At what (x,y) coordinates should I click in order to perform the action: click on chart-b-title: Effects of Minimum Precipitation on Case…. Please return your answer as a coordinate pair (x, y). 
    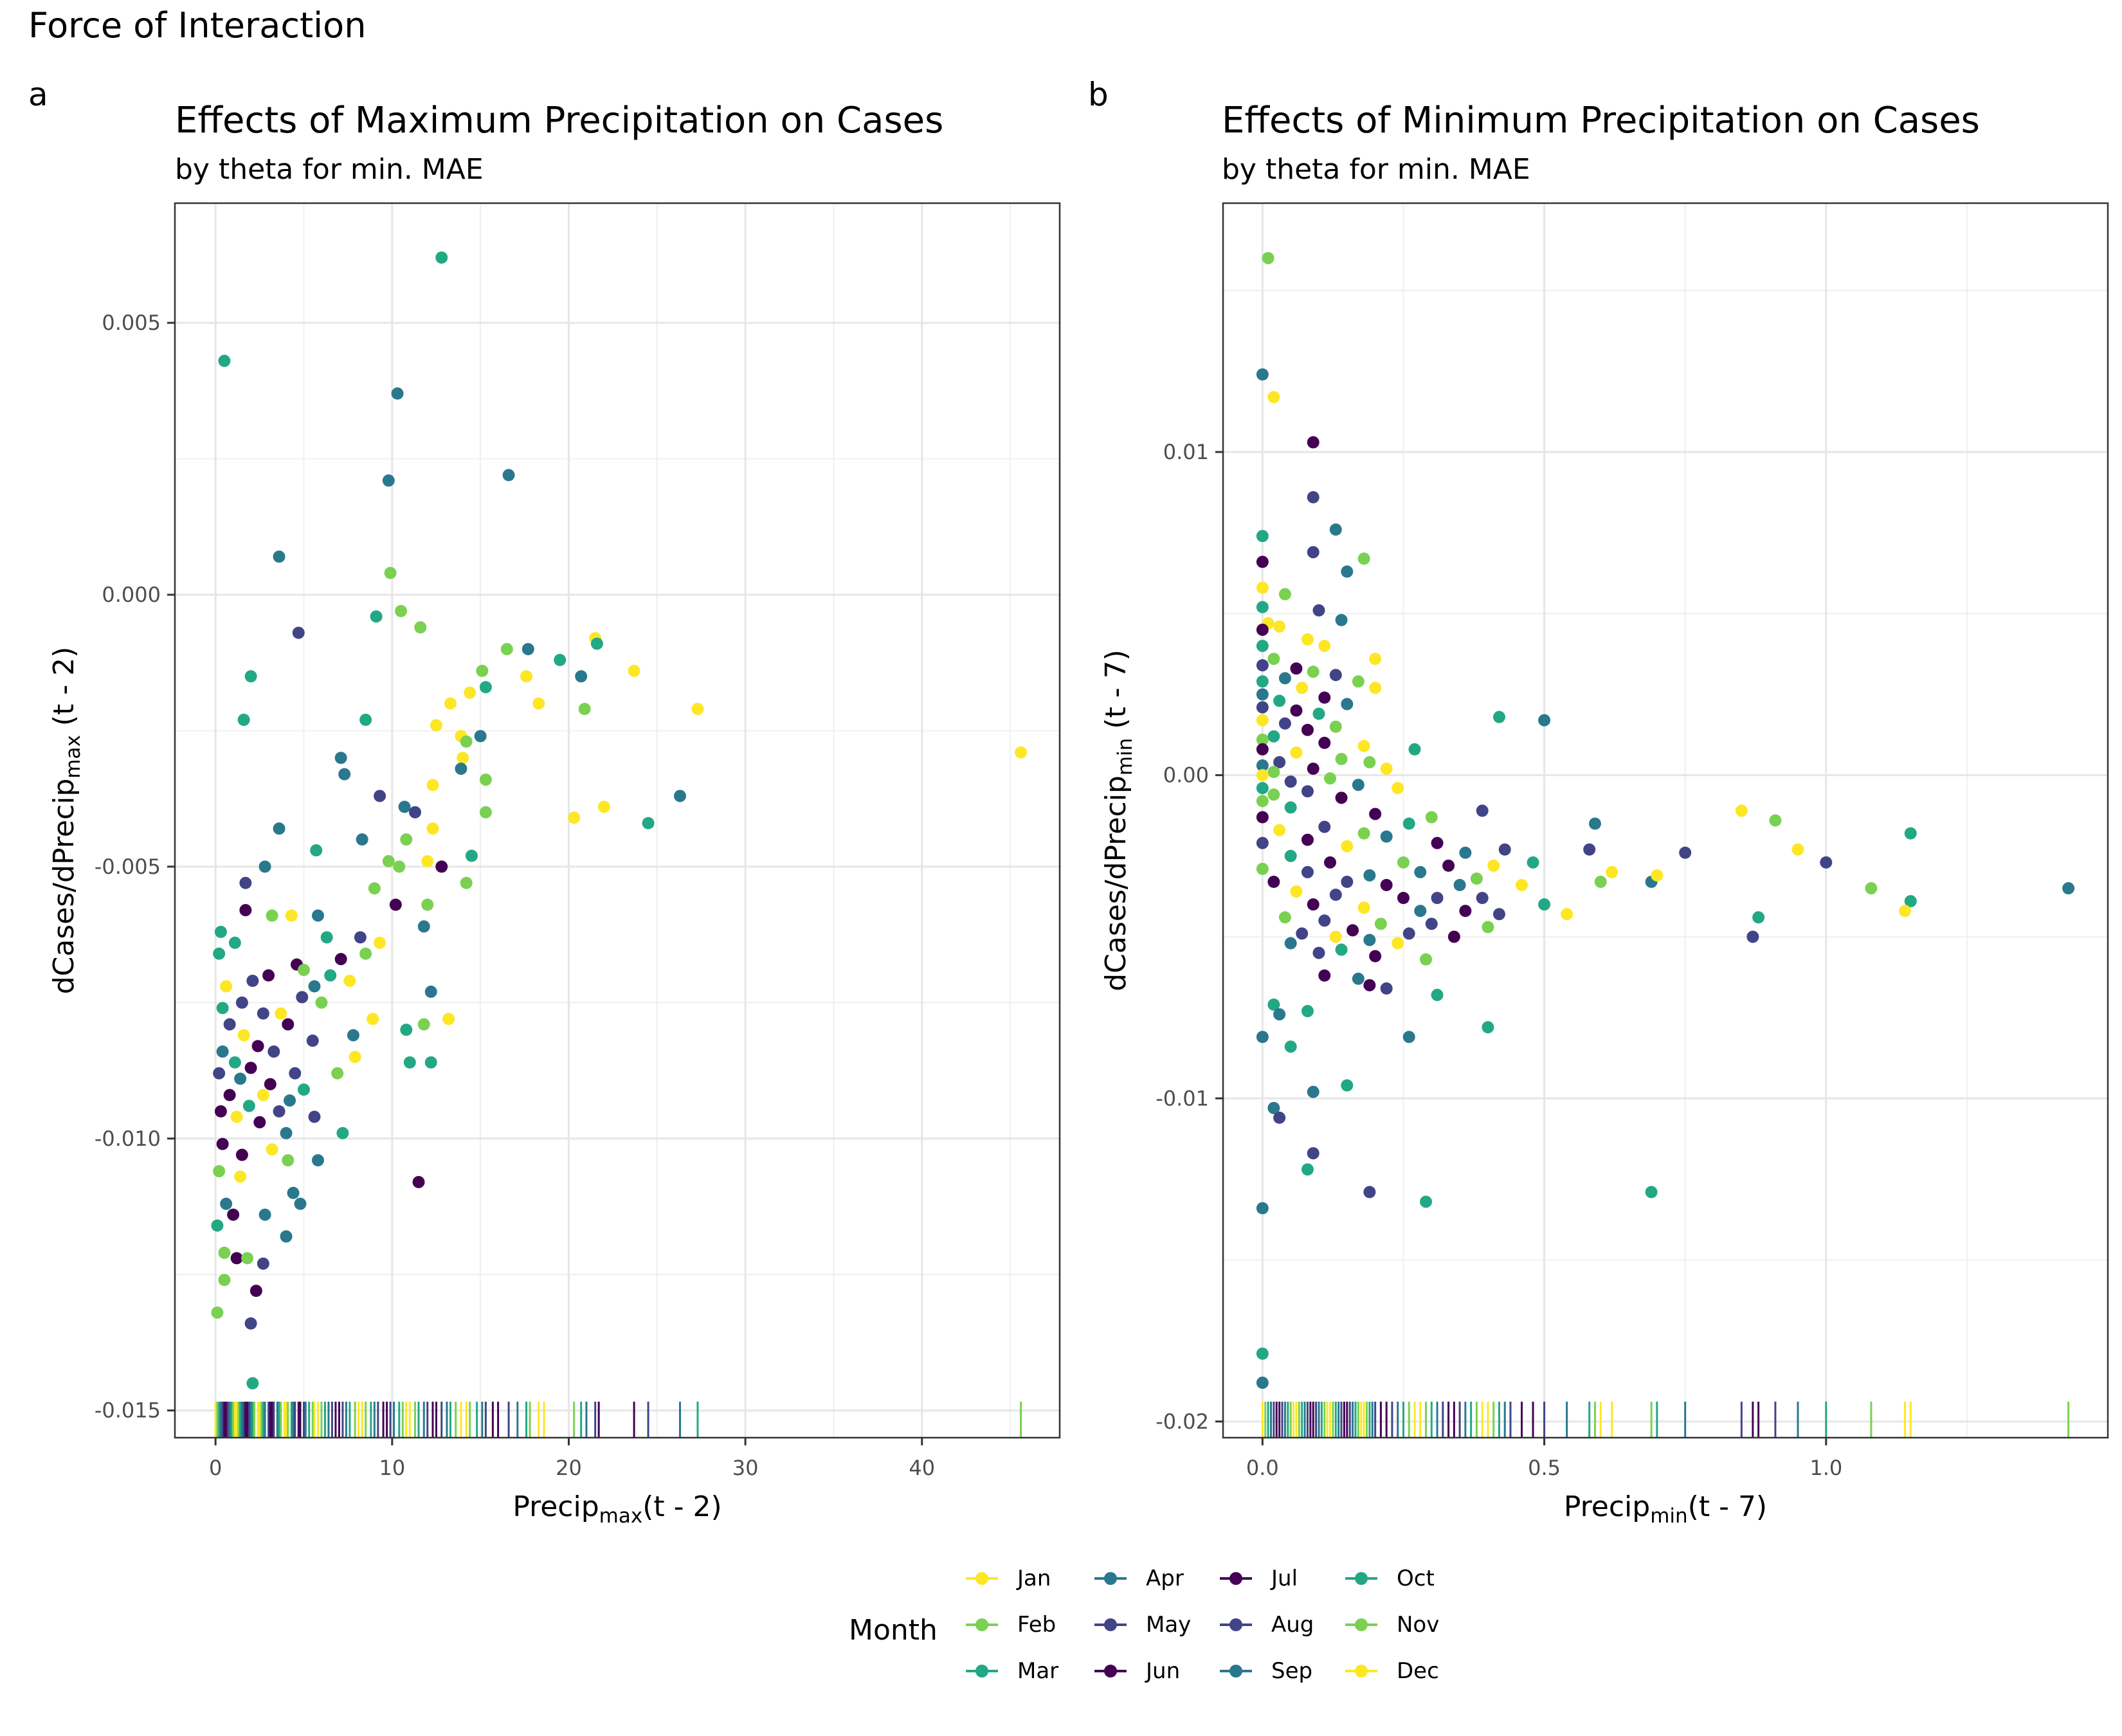
    Looking at the image, I should click on (1601, 120).